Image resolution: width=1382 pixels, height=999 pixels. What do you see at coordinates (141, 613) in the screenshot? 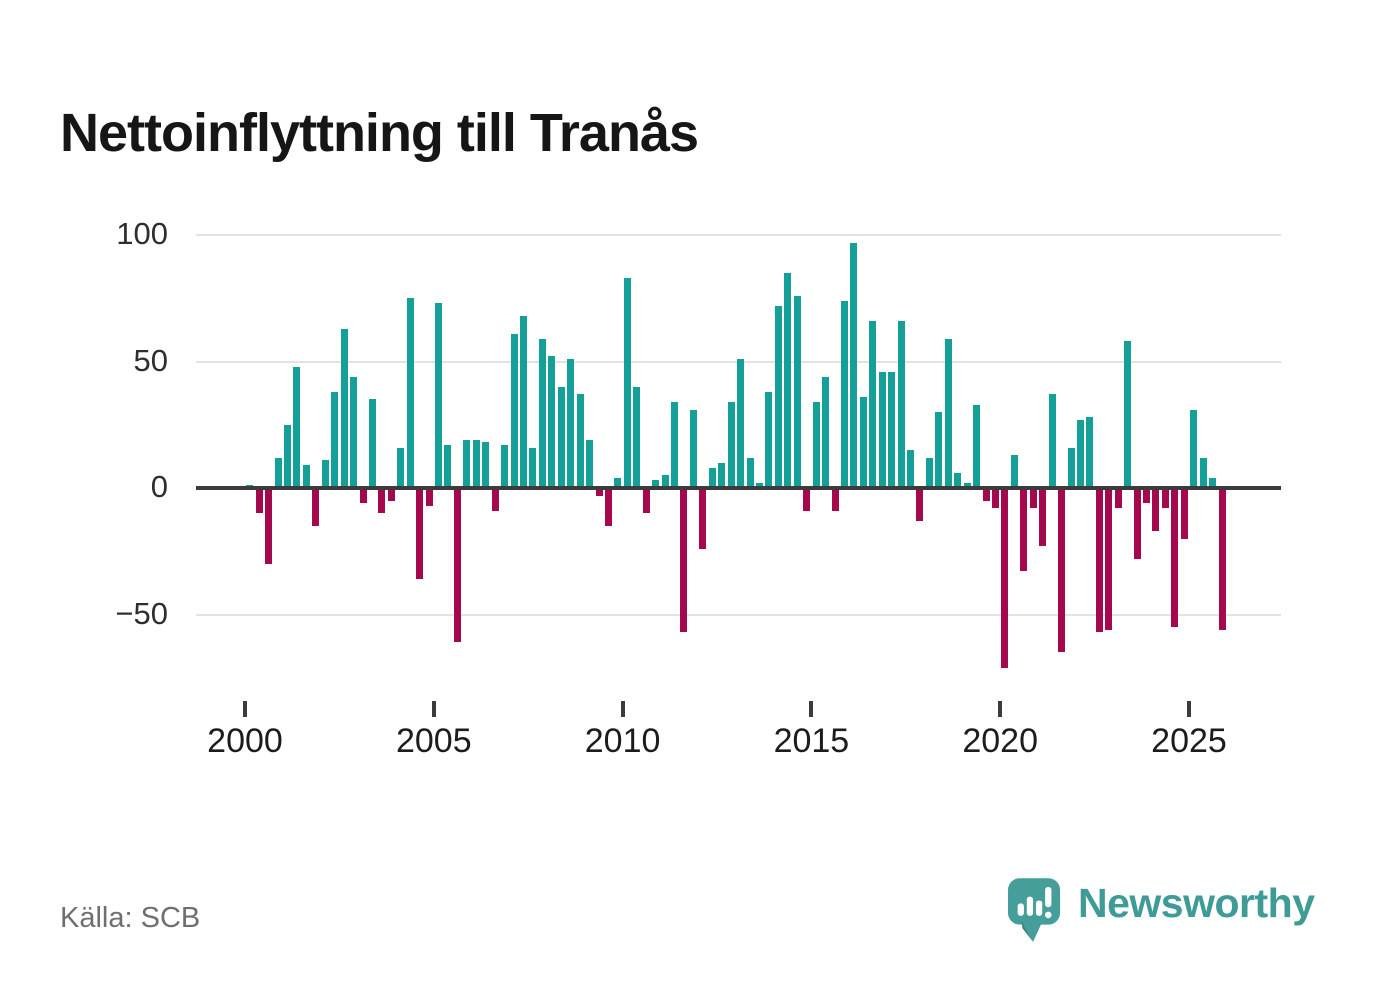
I see `y-axis-label-−50: −50` at bounding box center [141, 613].